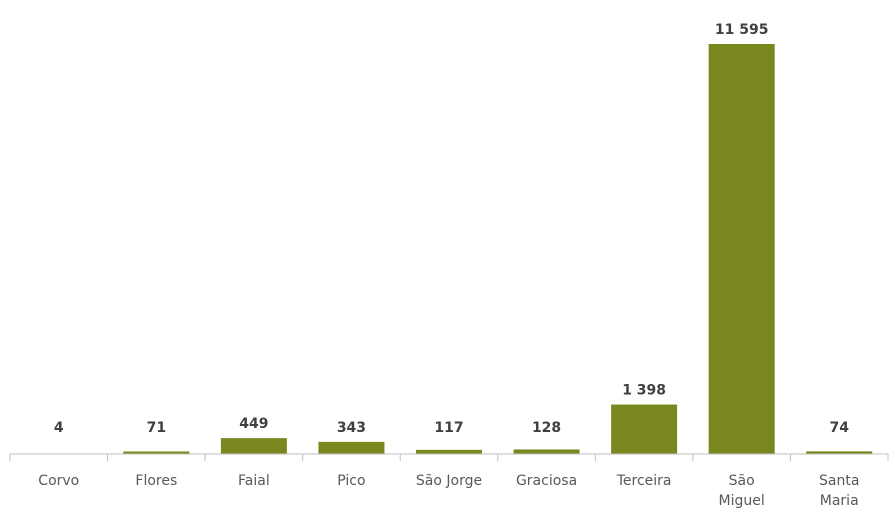 The width and height of the screenshot is (895, 512). Describe the element at coordinates (546, 428) in the screenshot. I see `bar-value-label: 128` at that location.